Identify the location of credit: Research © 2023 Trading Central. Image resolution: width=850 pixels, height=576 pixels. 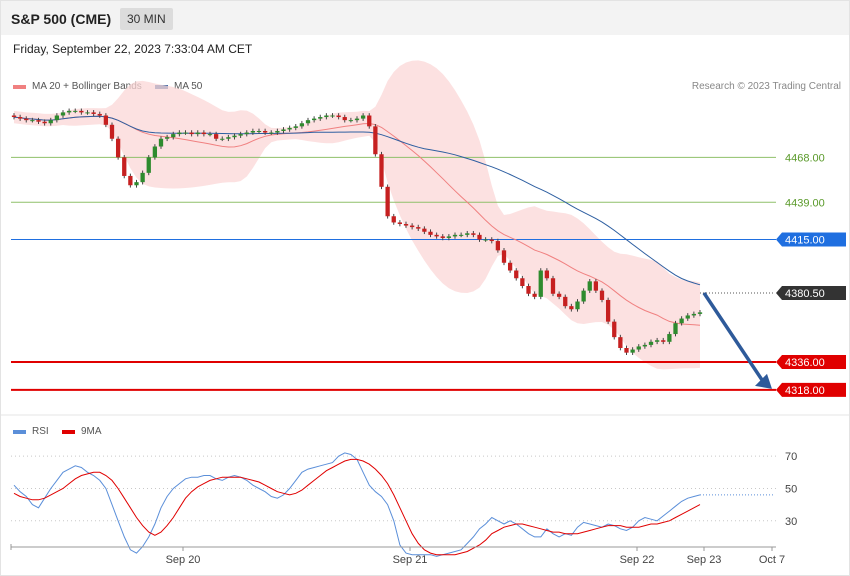
(766, 86).